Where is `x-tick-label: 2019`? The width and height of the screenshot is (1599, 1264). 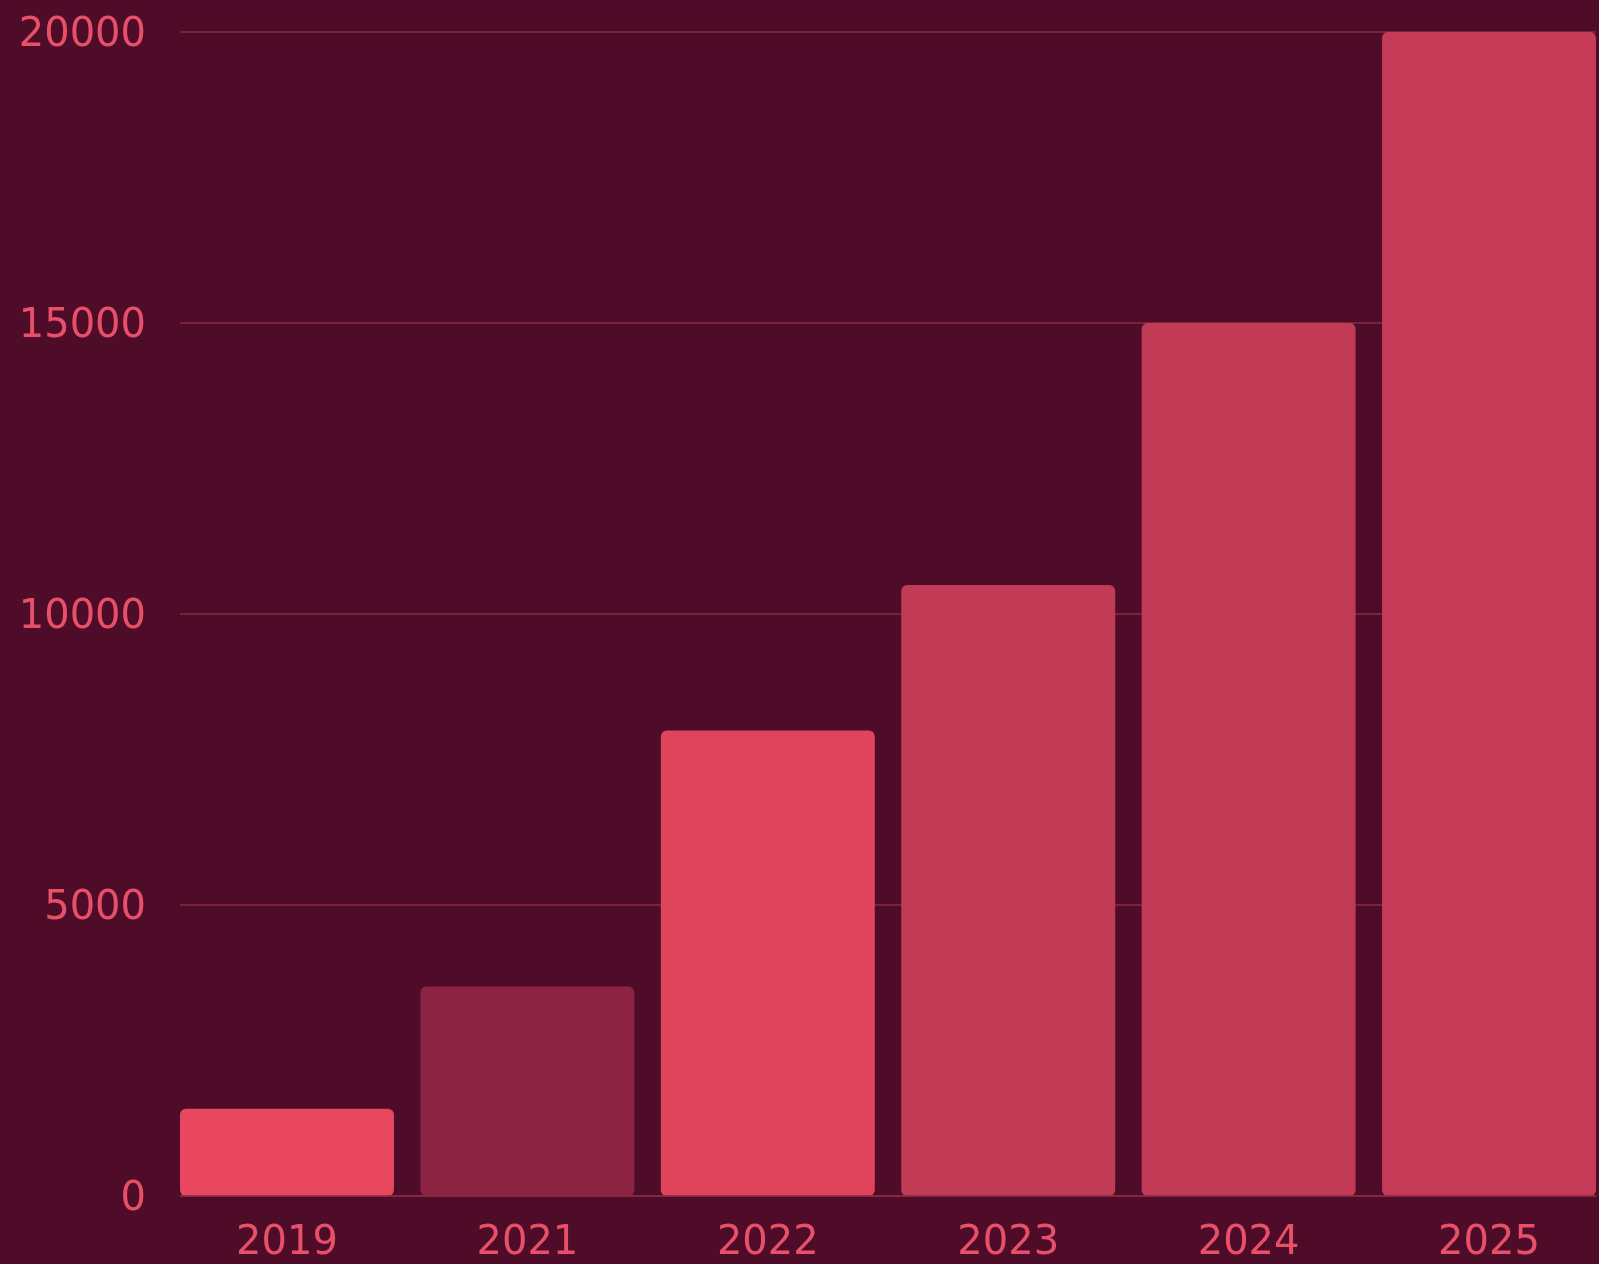 x-tick-label: 2019 is located at coordinates (287, 1240).